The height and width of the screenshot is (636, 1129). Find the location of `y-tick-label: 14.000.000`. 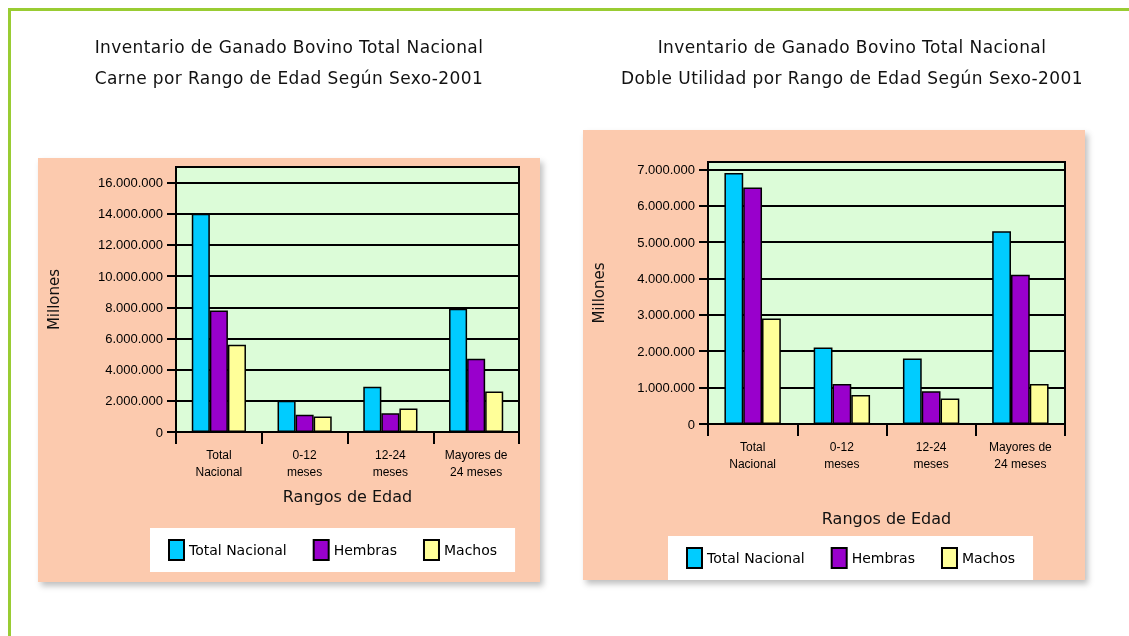

y-tick-label: 14.000.000 is located at coordinates (130, 214).